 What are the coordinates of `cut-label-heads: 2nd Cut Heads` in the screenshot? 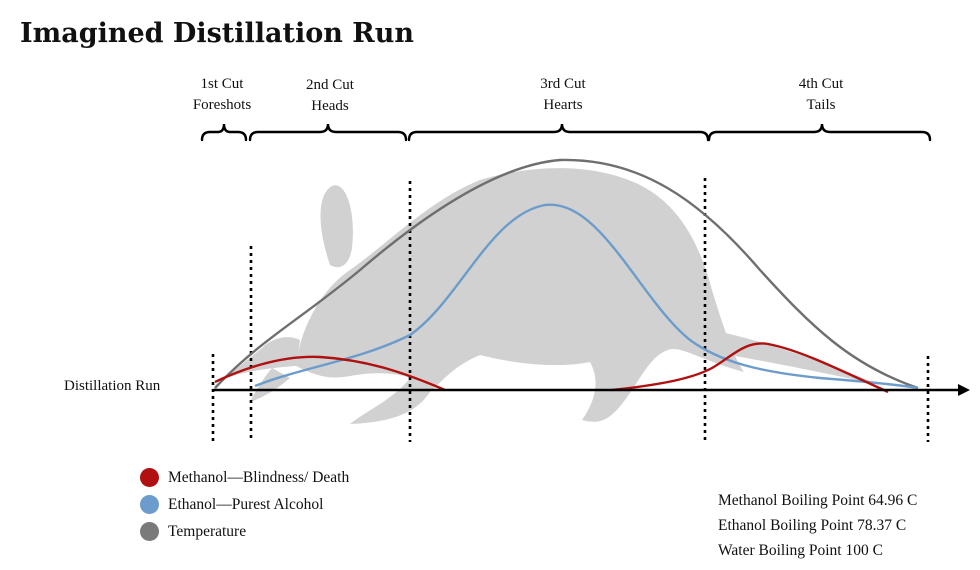 It's located at (330, 96).